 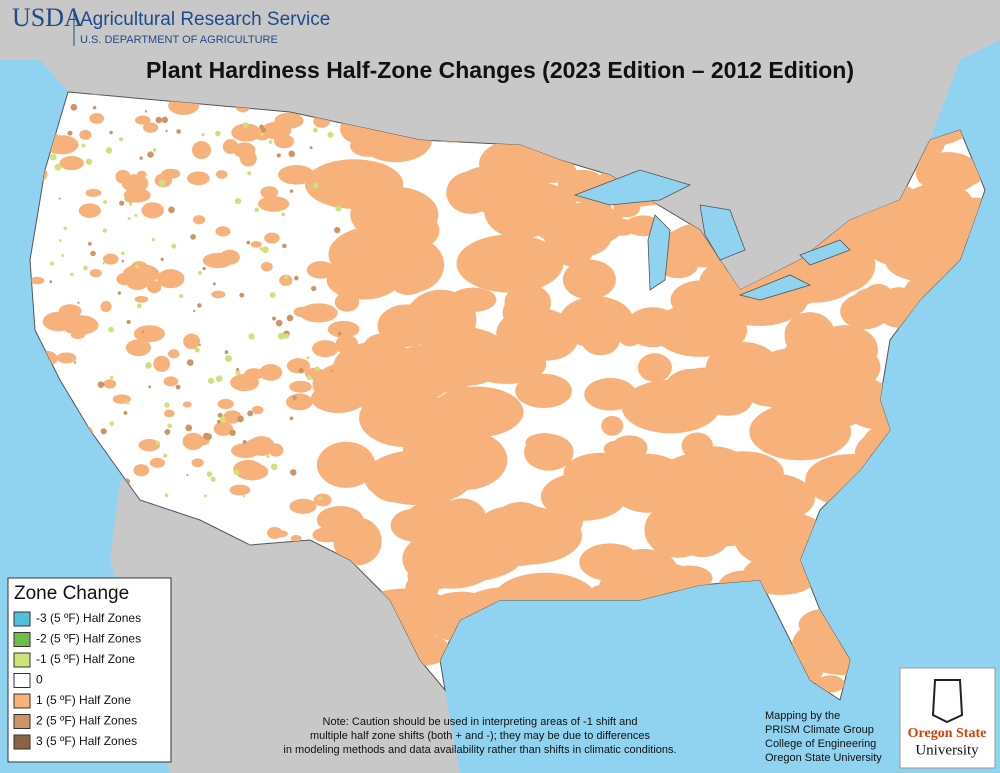 What do you see at coordinates (71, 593) in the screenshot?
I see `legend-title: Zone Change` at bounding box center [71, 593].